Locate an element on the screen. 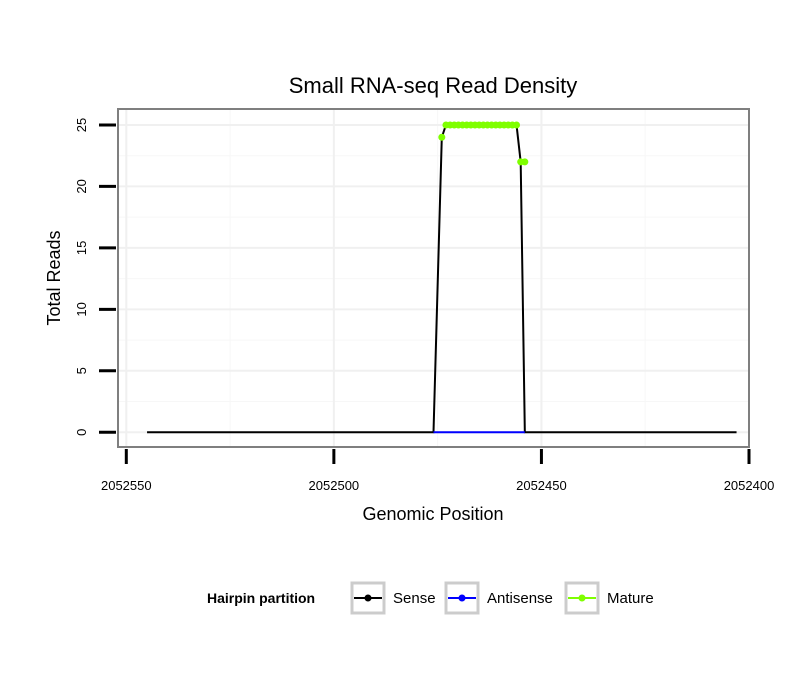  x-axis-title: Genomic Position is located at coordinates (432, 514).